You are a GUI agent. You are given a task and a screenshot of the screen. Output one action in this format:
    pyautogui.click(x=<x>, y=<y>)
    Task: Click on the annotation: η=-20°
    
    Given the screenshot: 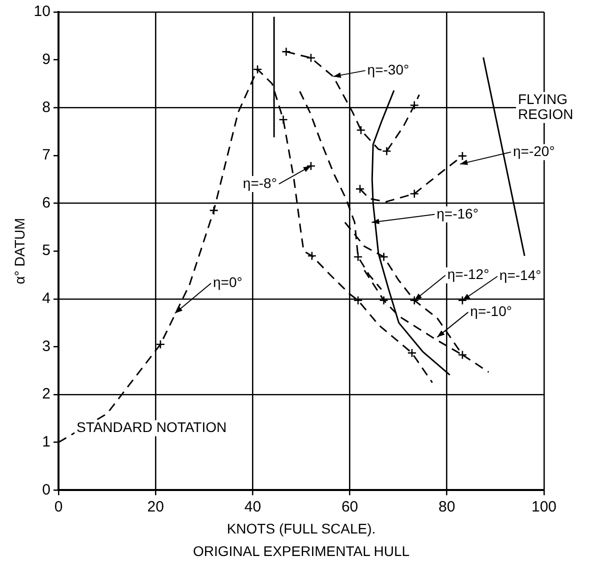 What is the action you would take?
    pyautogui.click(x=534, y=150)
    